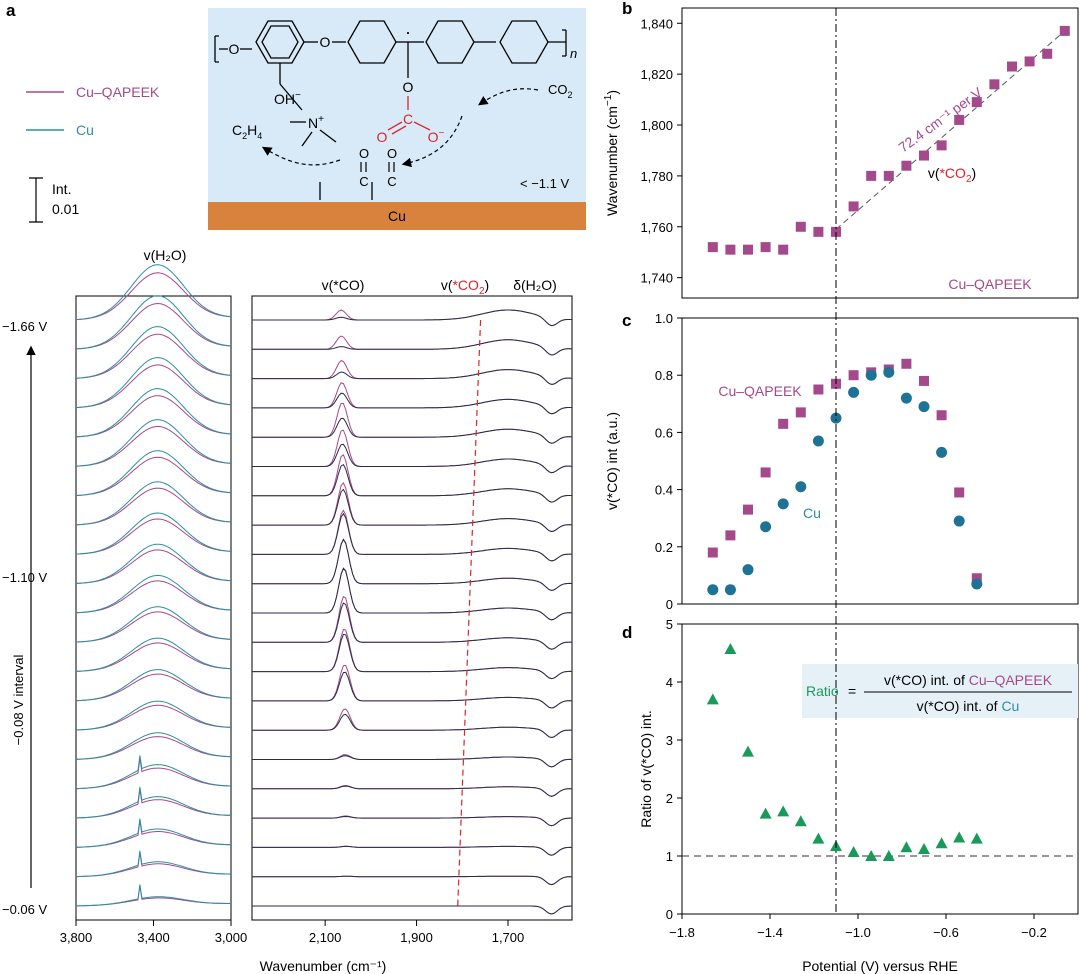  Describe the element at coordinates (85, 130) in the screenshot. I see `legend-label-cu: Cu` at that location.